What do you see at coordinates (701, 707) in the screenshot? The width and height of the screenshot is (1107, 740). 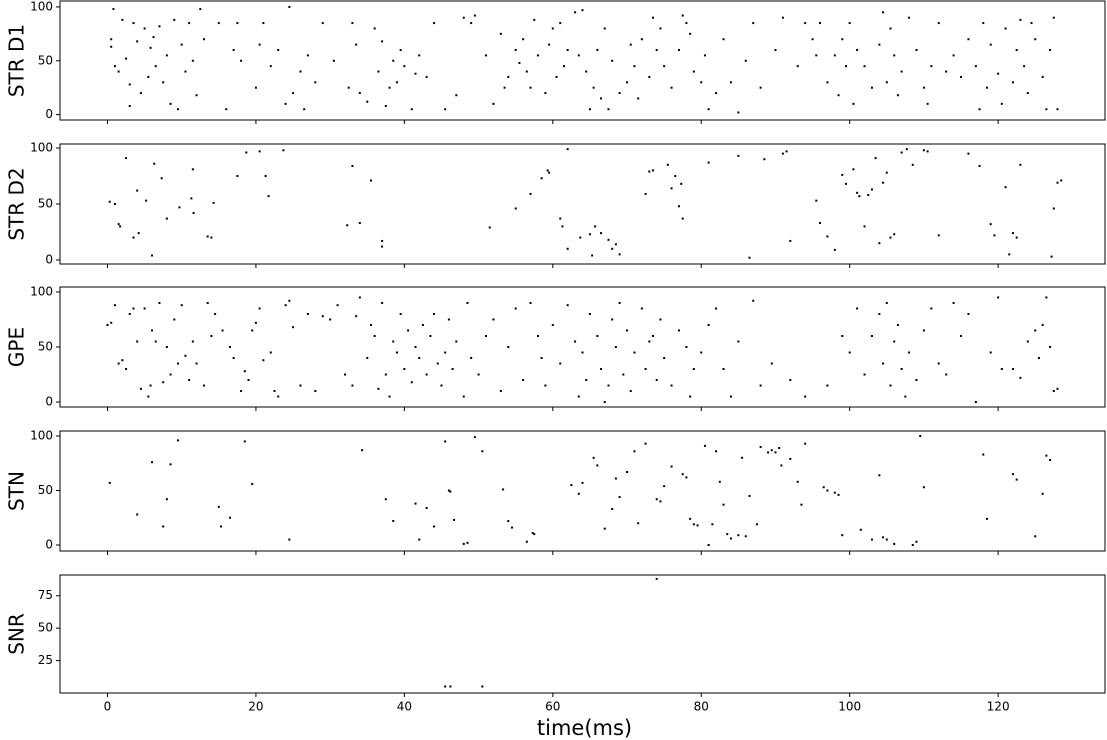 I see `x-tick-label: 80` at bounding box center [701, 707].